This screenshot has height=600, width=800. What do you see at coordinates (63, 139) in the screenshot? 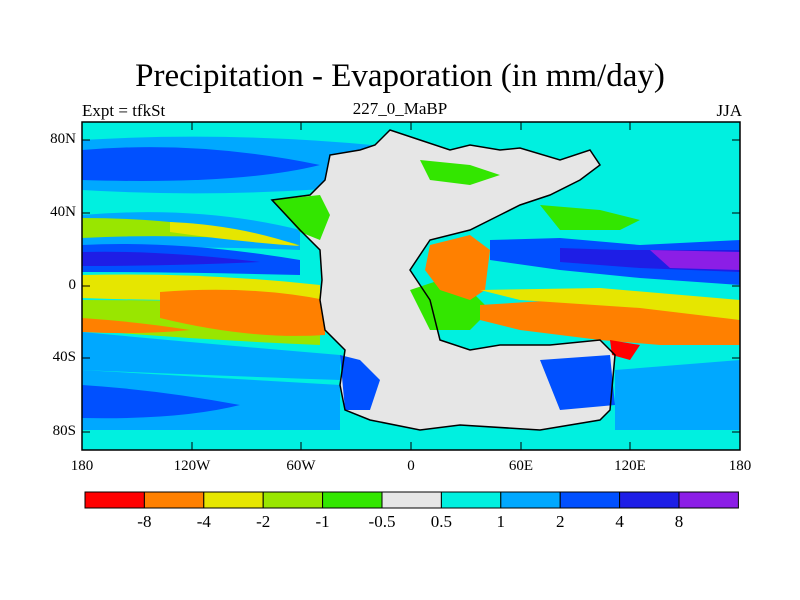
I see `lat-label-80n: 80N` at bounding box center [63, 139].